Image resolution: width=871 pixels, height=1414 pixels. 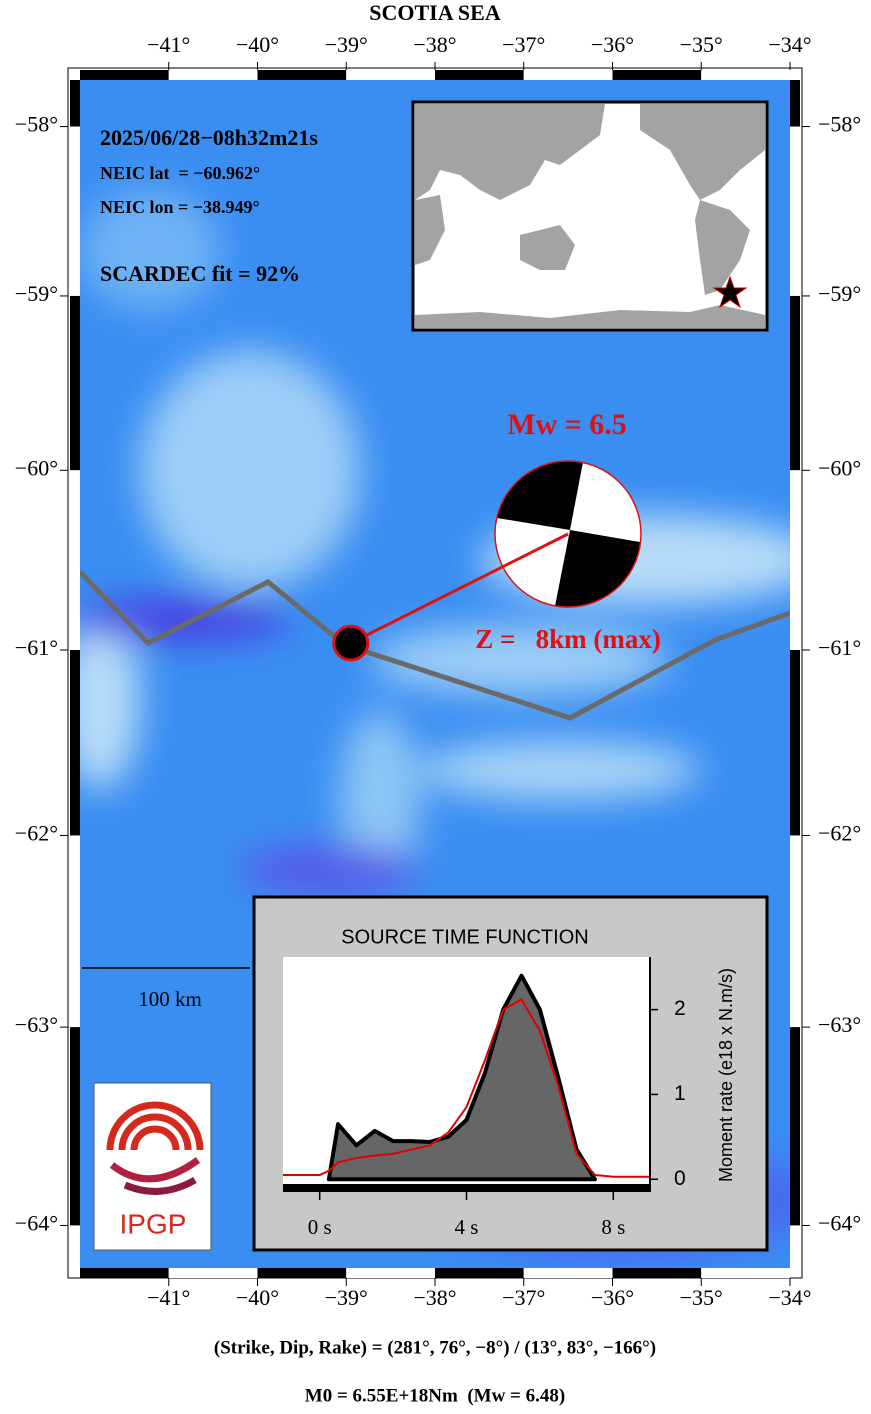 What do you see at coordinates (461, 1077) in the screenshot?
I see `stf-area` at bounding box center [461, 1077].